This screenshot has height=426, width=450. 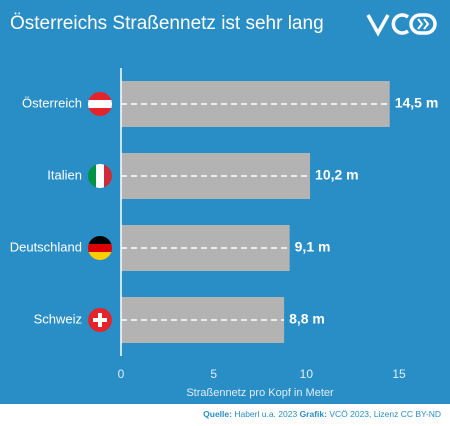 What do you see at coordinates (313, 247) in the screenshot?
I see `value-label: 9,1 m` at bounding box center [313, 247].